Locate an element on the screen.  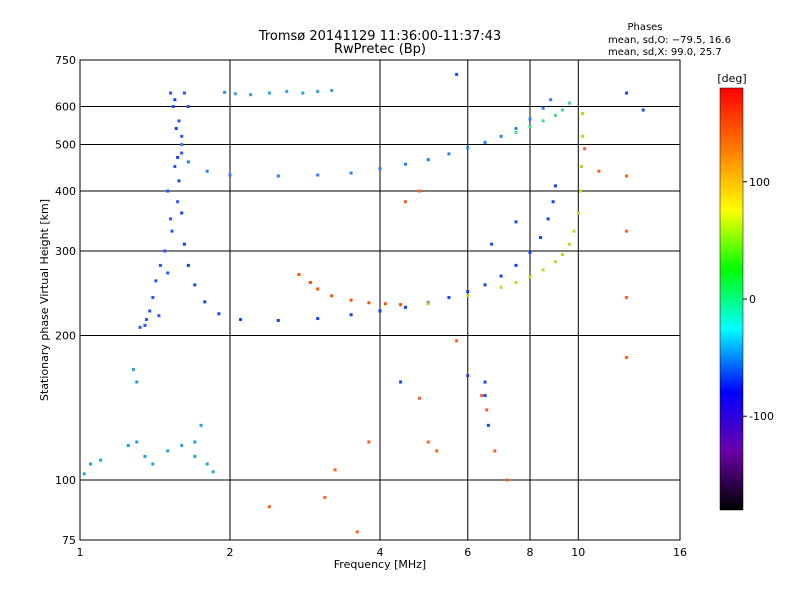
y-axis-ticks: 75 100 200 300 400 500 600 750 is located at coordinates (65, 300).